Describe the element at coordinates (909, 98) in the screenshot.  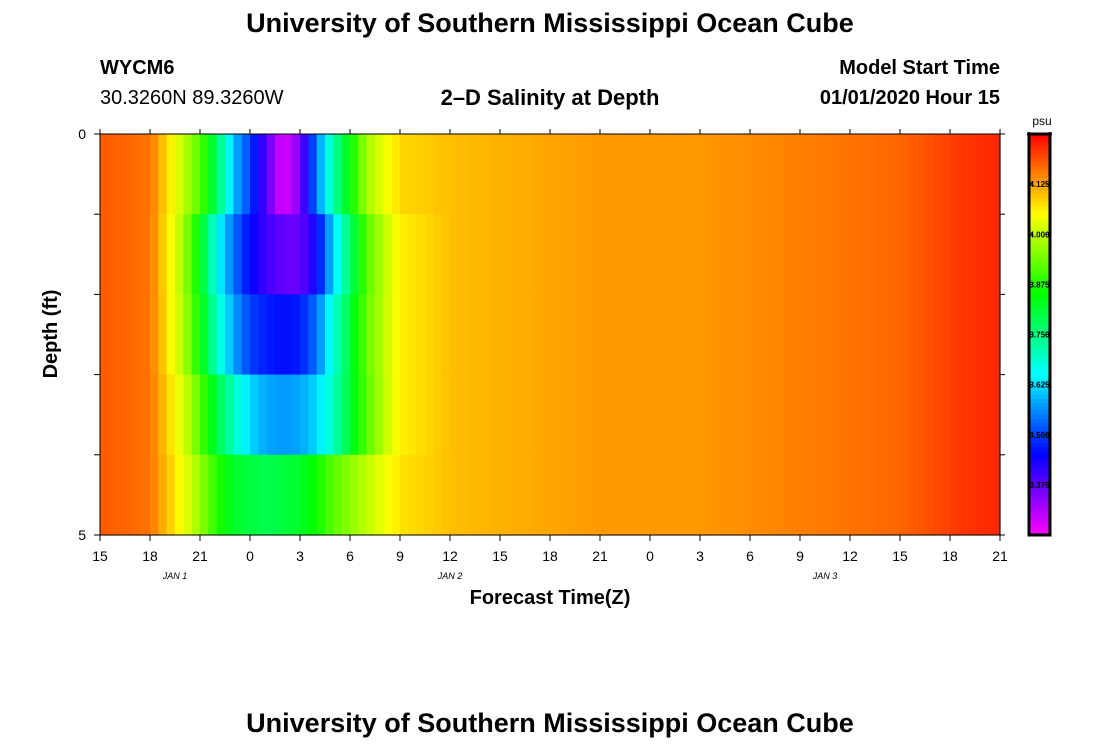
I see `model-start-value: 01/01/2020 Hour 15` at that location.